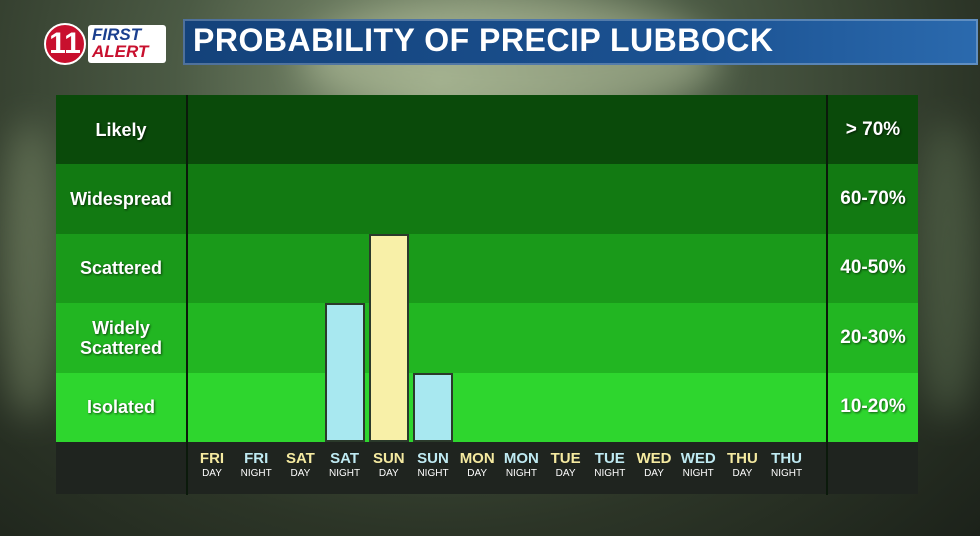 The height and width of the screenshot is (536, 980). I want to click on band-range: > 70%, so click(873, 129).